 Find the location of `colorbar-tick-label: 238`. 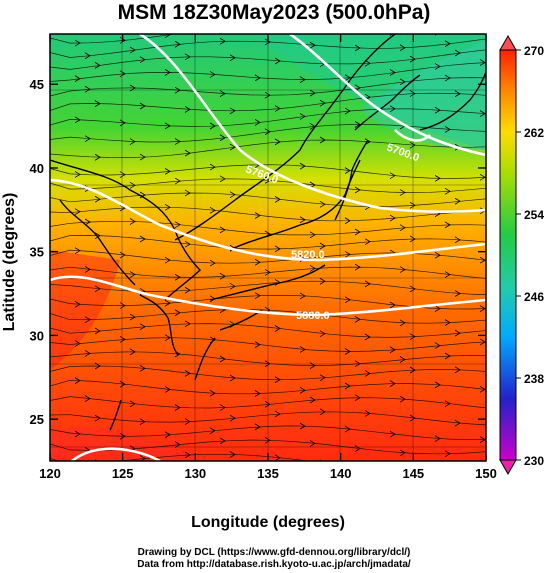

colorbar-tick-label: 238 is located at coordinates (534, 379).